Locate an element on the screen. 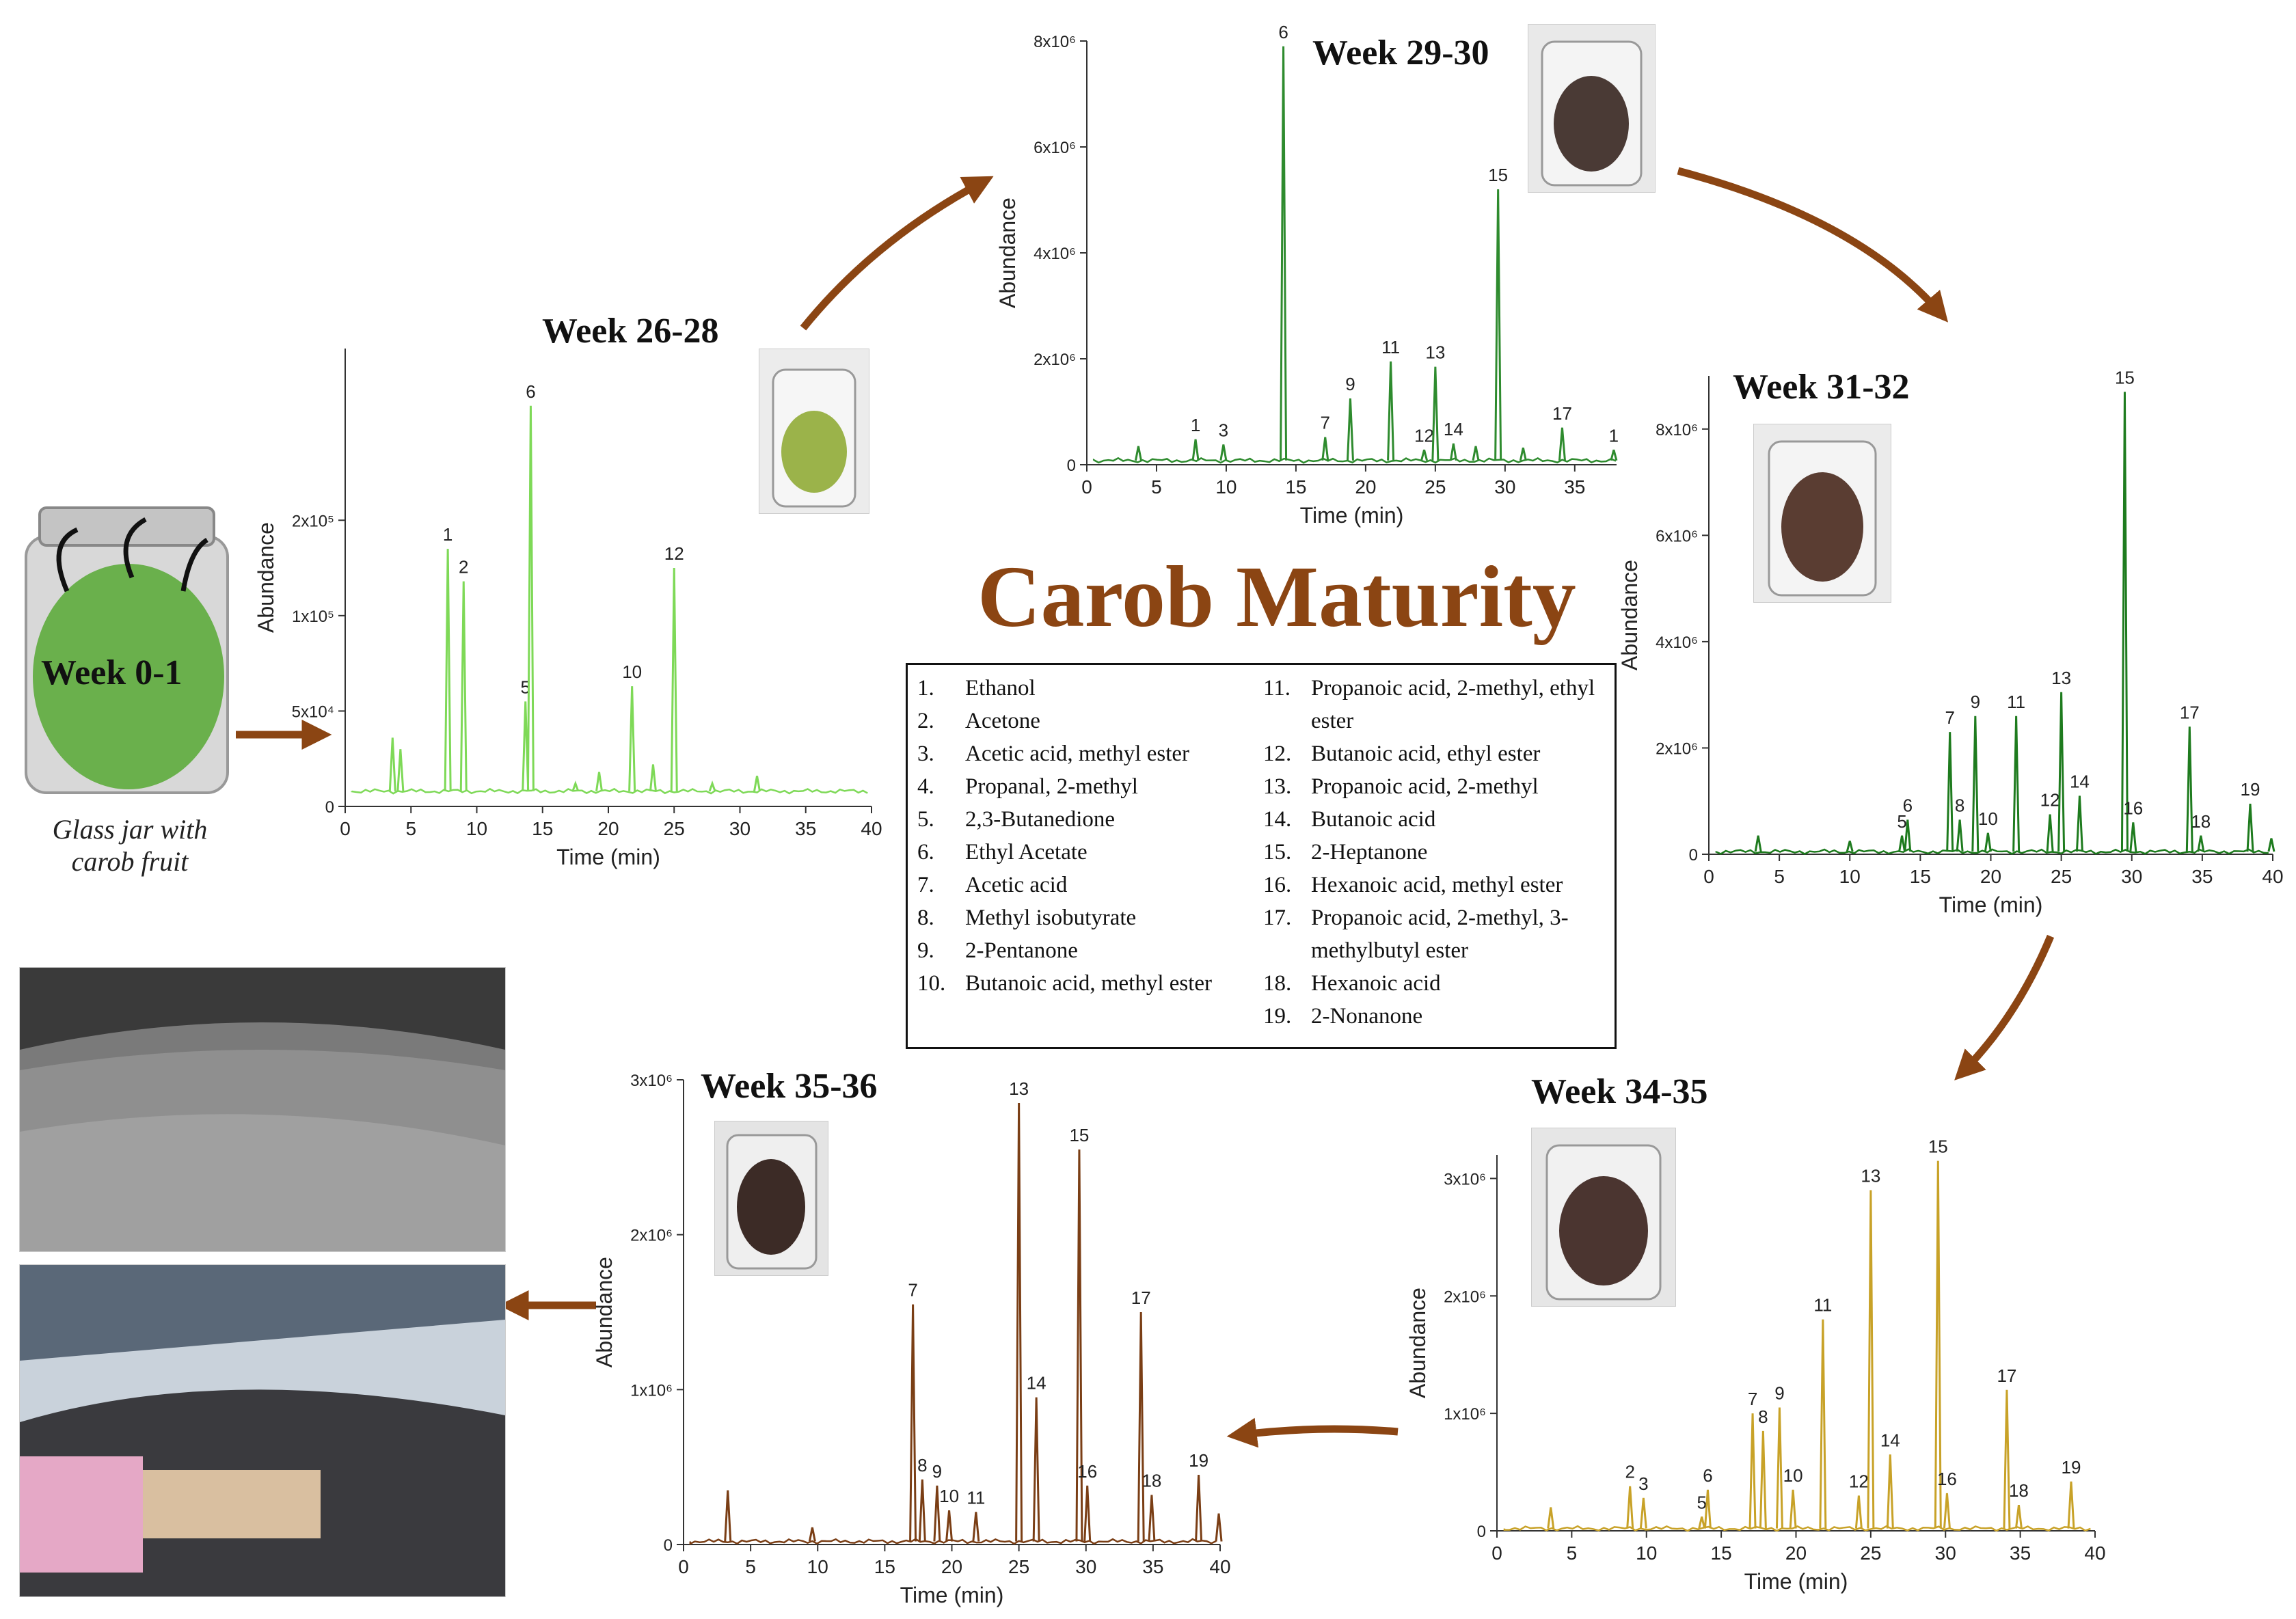  jar-caption: Glass jar with carob fruit is located at coordinates (130, 845).